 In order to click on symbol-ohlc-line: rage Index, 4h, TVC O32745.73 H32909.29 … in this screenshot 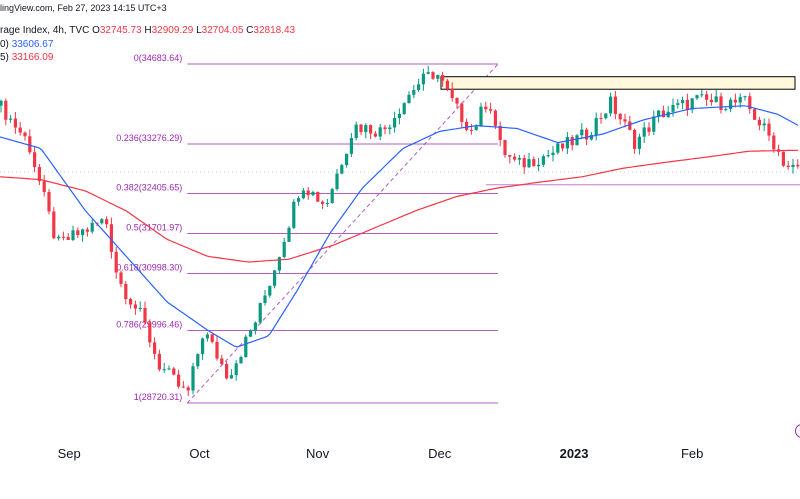, I will do `click(147, 30)`.